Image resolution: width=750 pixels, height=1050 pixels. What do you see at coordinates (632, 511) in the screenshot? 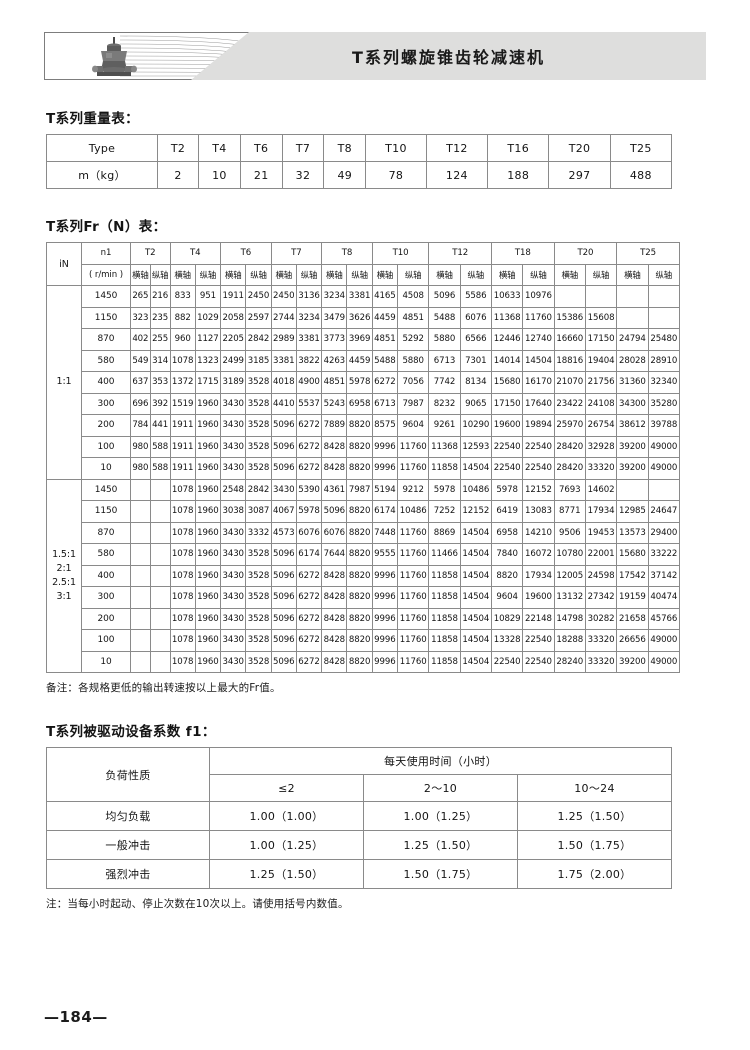
I see `table-cell: 12985` at bounding box center [632, 511].